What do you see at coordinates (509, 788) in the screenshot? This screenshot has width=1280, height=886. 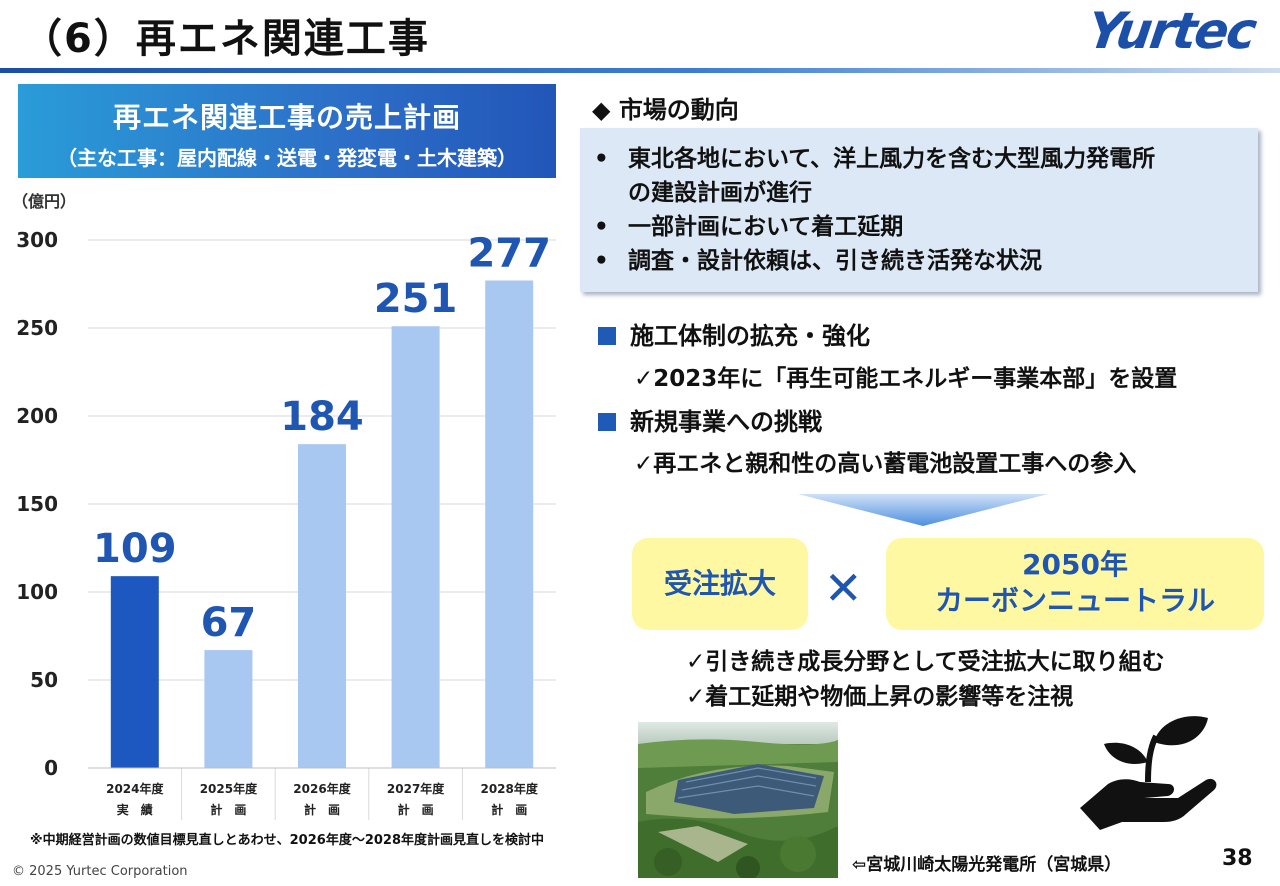 I see `x-tick-label: 2028年度` at bounding box center [509, 788].